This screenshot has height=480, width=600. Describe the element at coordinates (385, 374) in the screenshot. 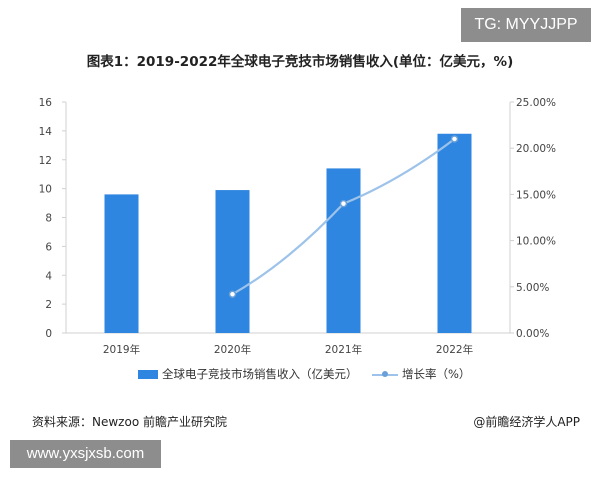

I see `legend-swatch-line` at that location.